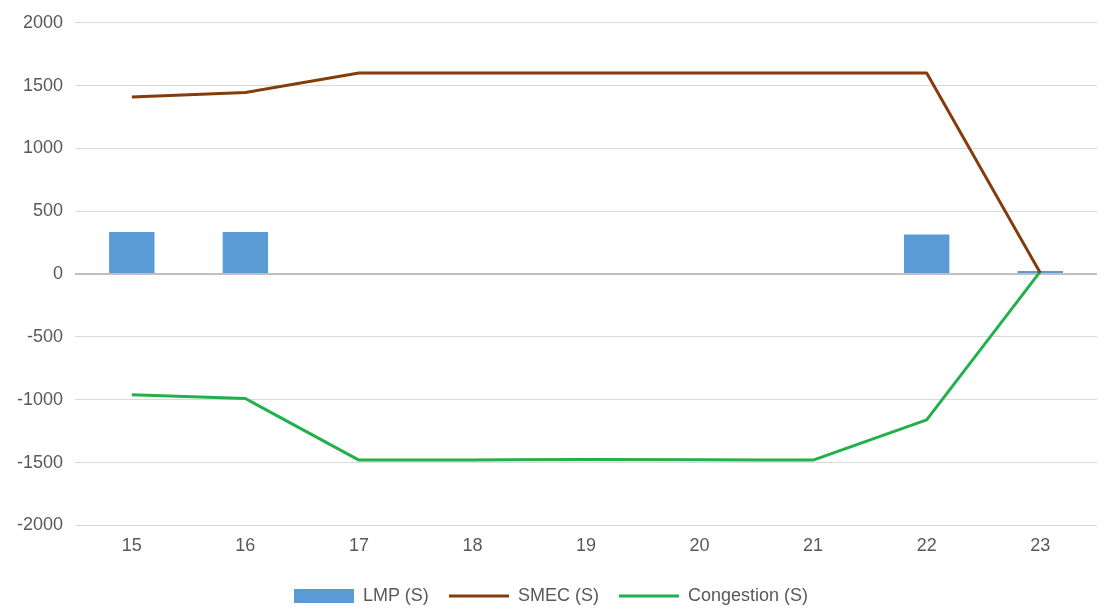  Describe the element at coordinates (586, 545) in the screenshot. I see `x-tick-label: 19` at that location.